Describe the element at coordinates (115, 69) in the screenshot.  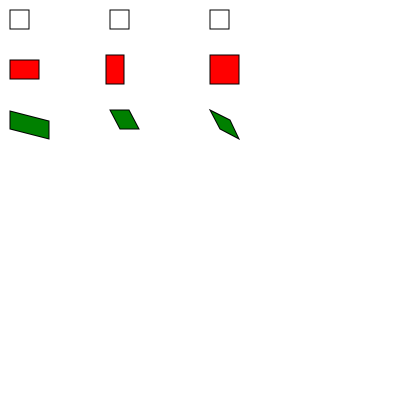
I see `red-tall-rectangle` at that location.